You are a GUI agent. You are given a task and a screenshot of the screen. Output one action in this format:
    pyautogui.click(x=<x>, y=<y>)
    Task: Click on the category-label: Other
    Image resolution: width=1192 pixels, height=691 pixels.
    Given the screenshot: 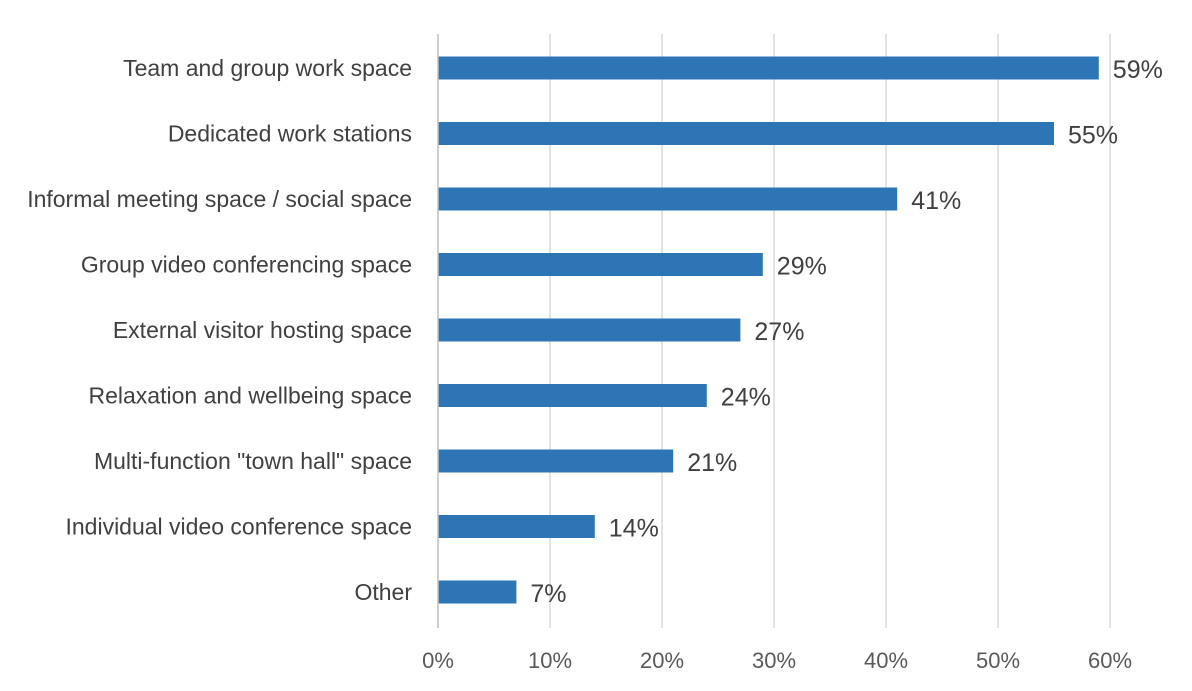 What is the action you would take?
    pyautogui.click(x=383, y=592)
    